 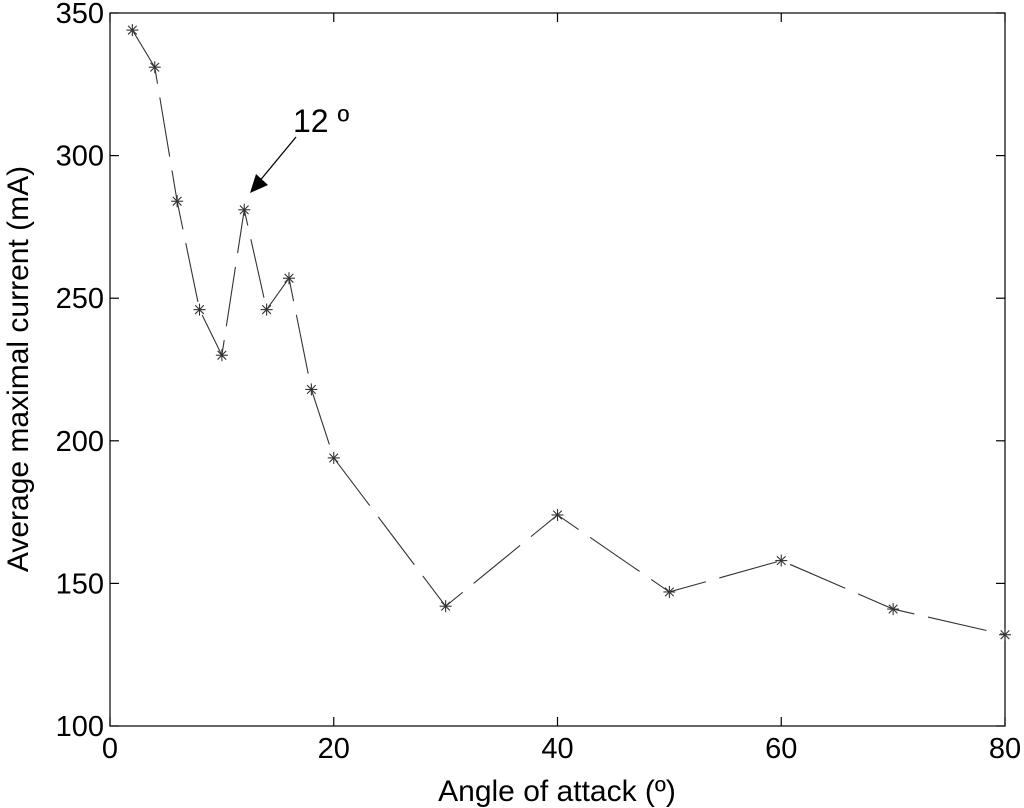 I want to click on x-tick-label: 60, so click(x=781, y=749).